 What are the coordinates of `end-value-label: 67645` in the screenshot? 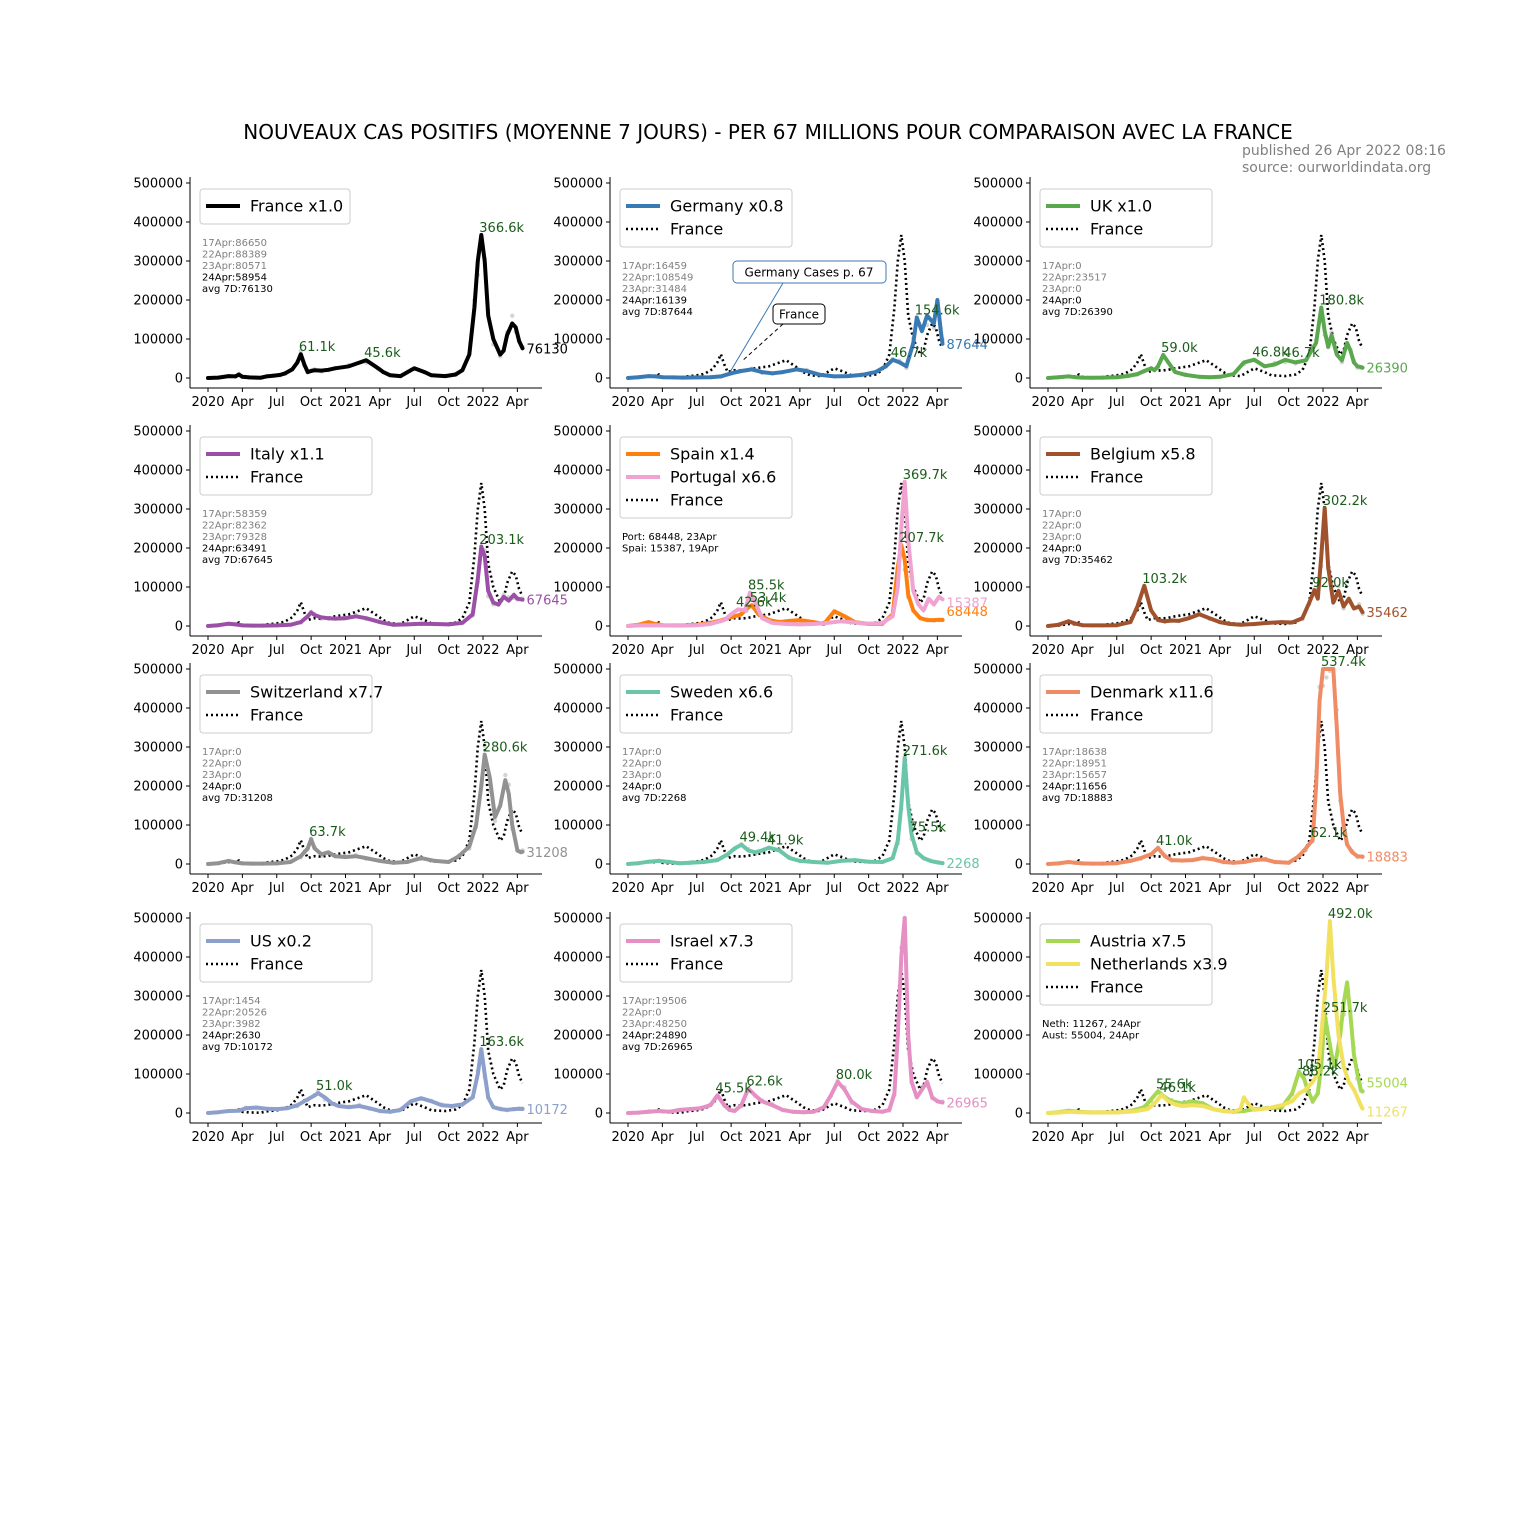 It's located at (547, 601).